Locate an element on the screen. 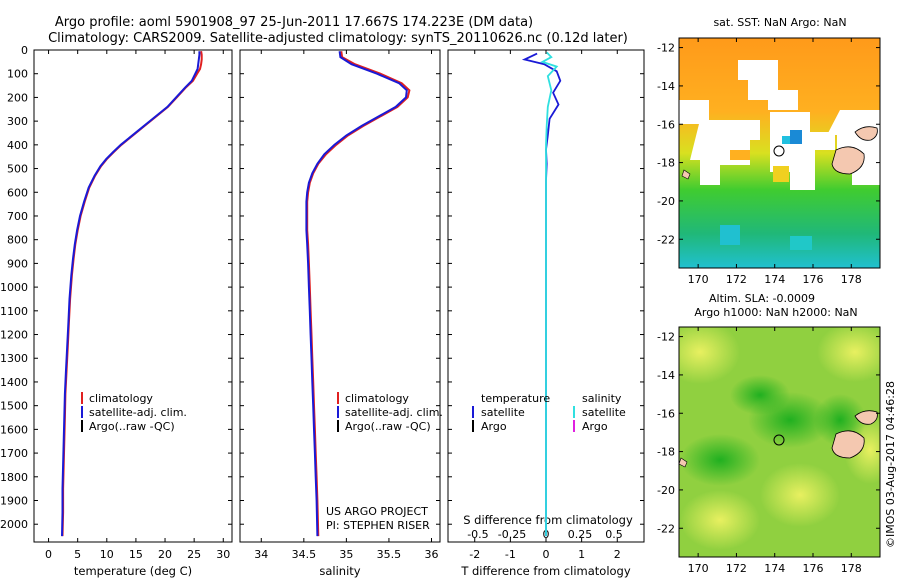 This screenshot has width=900, height=580. sst-map is located at coordinates (779, 153).